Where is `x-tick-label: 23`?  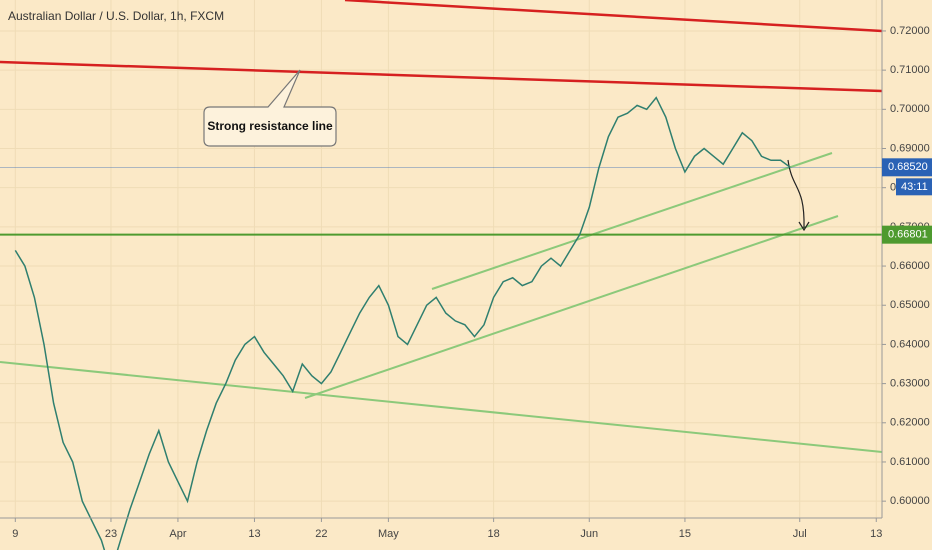
x-tick-label: 23 is located at coordinates (111, 534).